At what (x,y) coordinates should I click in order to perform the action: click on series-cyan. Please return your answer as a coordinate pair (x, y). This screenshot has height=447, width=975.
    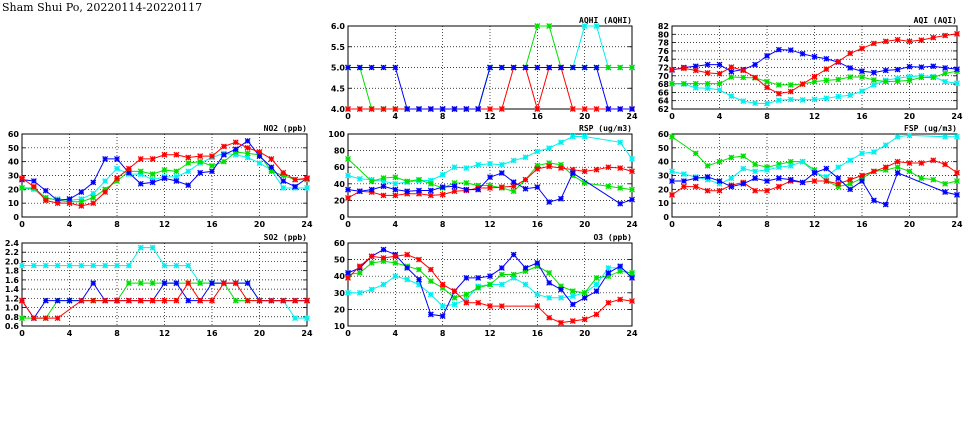
    Looking at the image, I should click on (814, 159).